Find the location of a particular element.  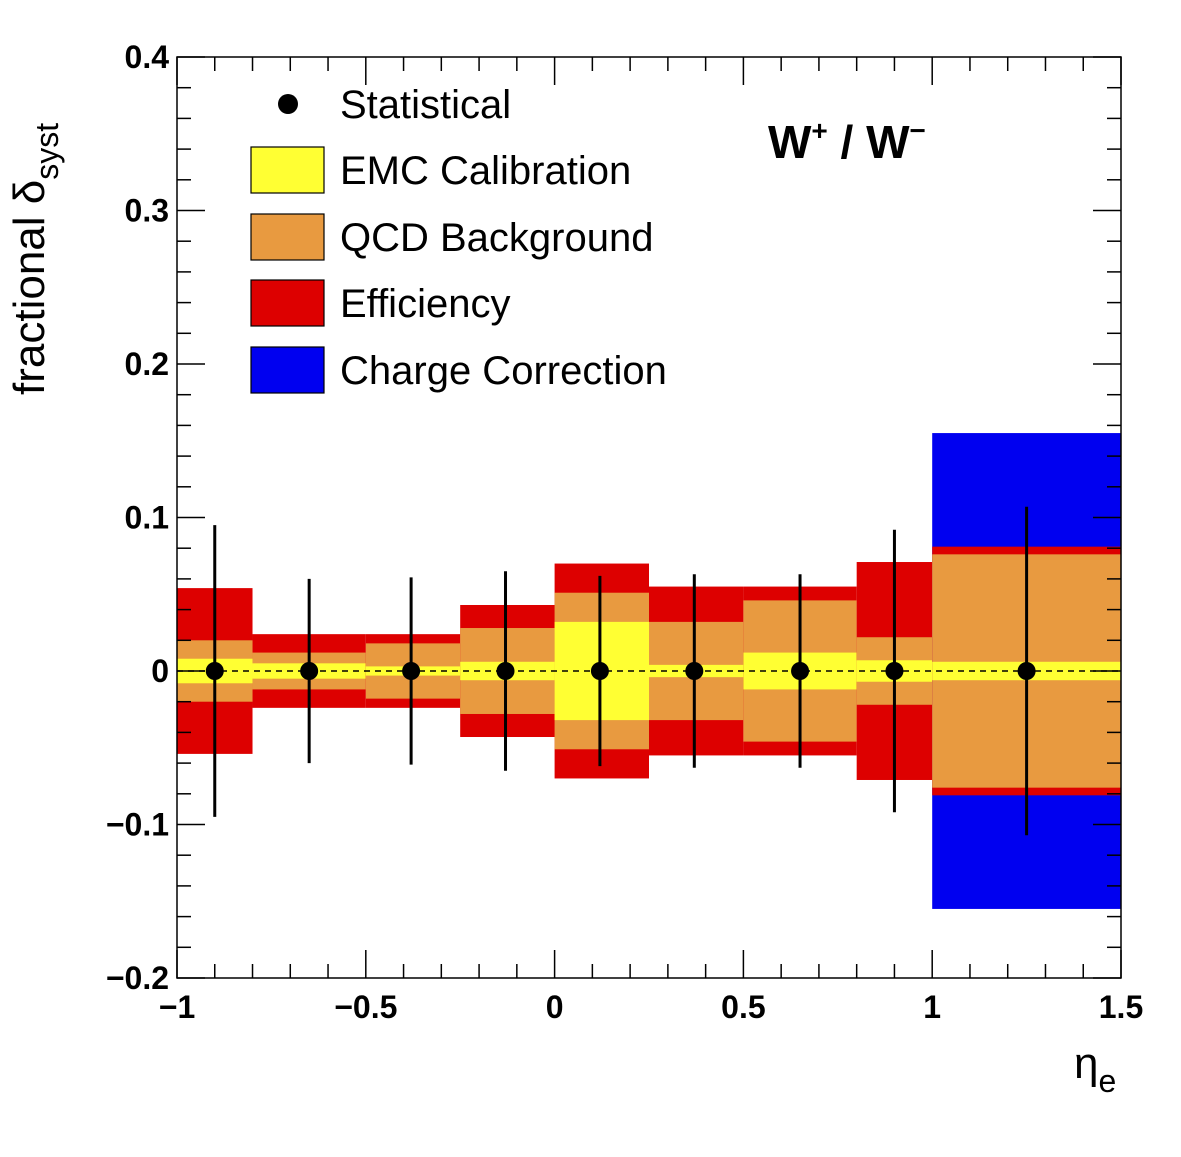

title-middle: / W is located at coordinates (869, 142).